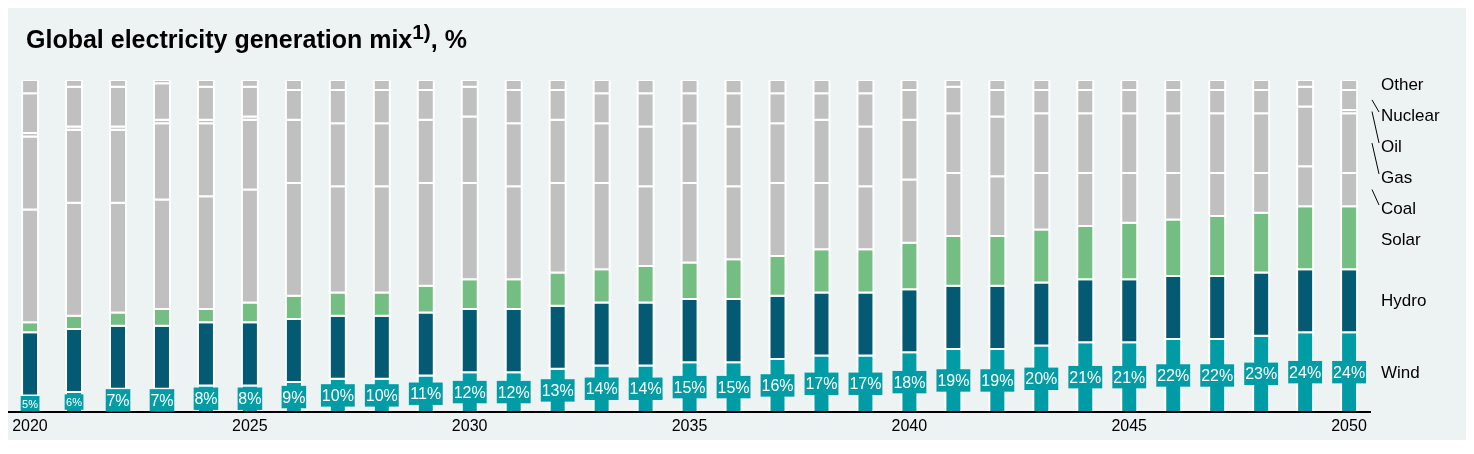 This screenshot has width=1474, height=454. What do you see at coordinates (1397, 178) in the screenshot?
I see `series-label: Gas` at bounding box center [1397, 178].